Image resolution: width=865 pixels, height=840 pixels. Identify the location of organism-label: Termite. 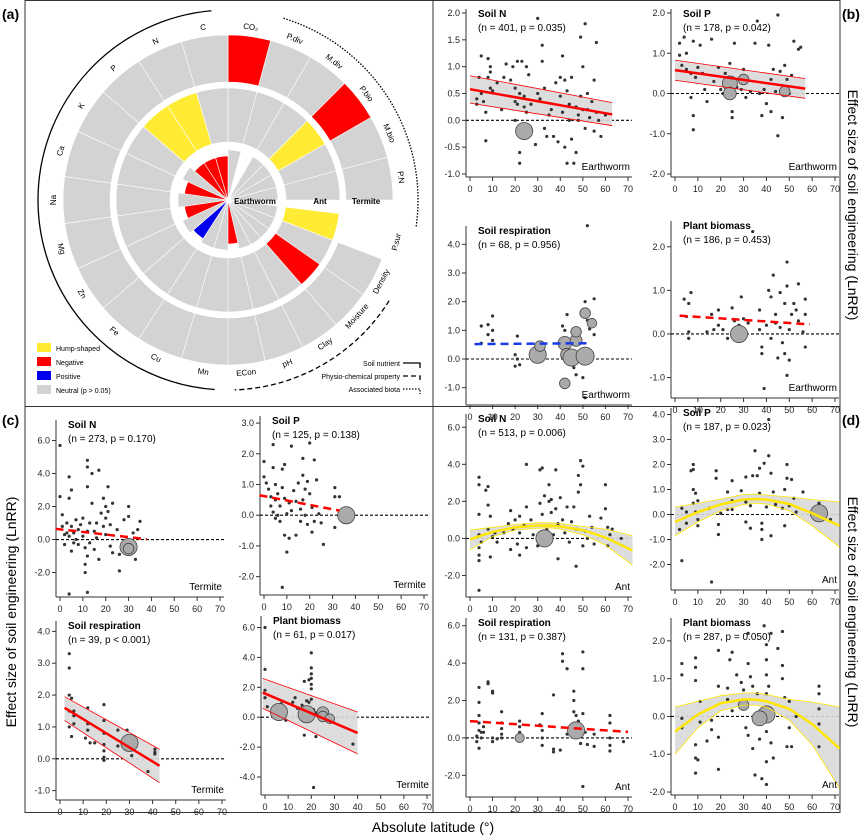
(412, 785).